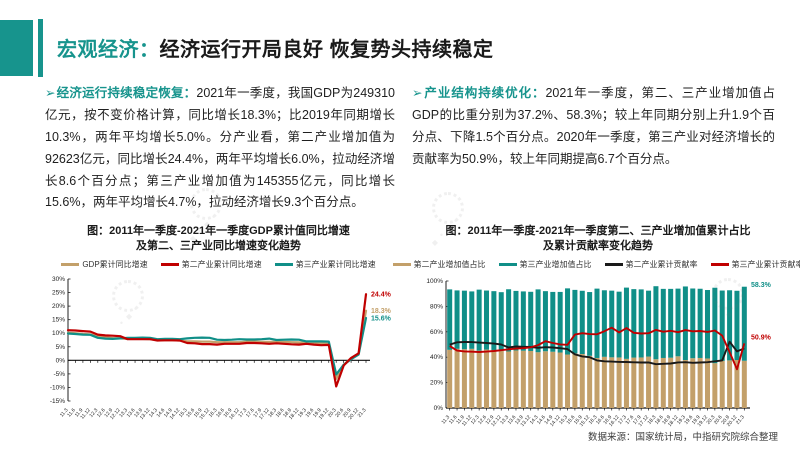  I want to click on x-axis-tick-label: 11.6, so click(453, 419).